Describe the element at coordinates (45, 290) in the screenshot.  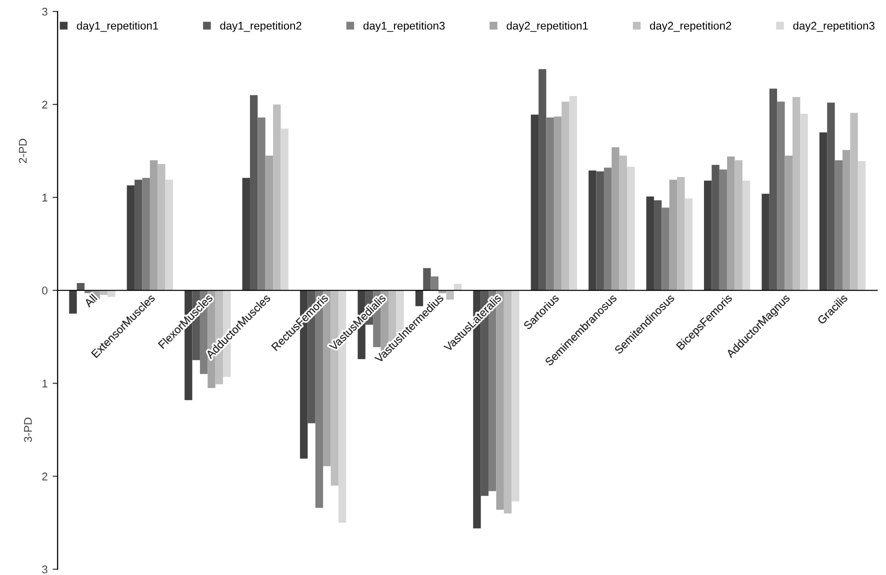
I see `y-tick-label: 0` at that location.